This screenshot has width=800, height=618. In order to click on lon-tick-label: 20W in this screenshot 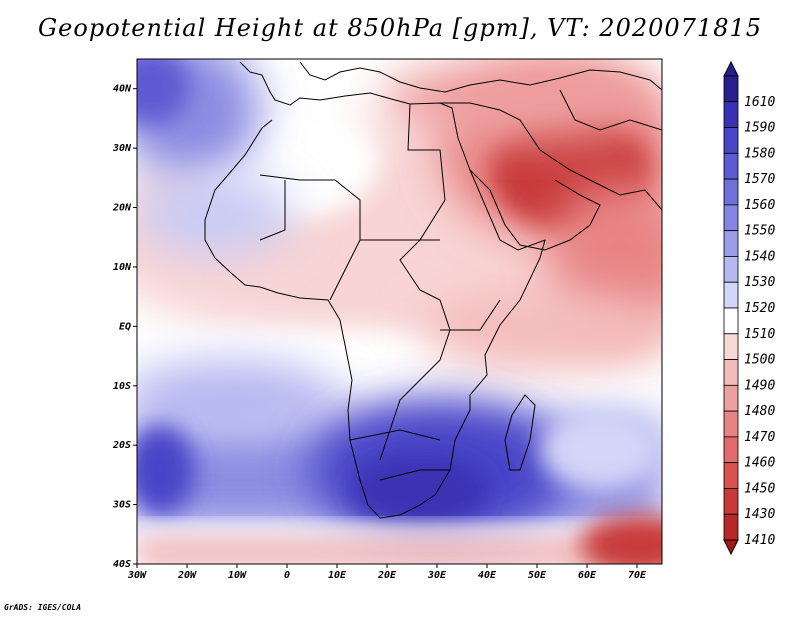, I will do `click(187, 575)`.